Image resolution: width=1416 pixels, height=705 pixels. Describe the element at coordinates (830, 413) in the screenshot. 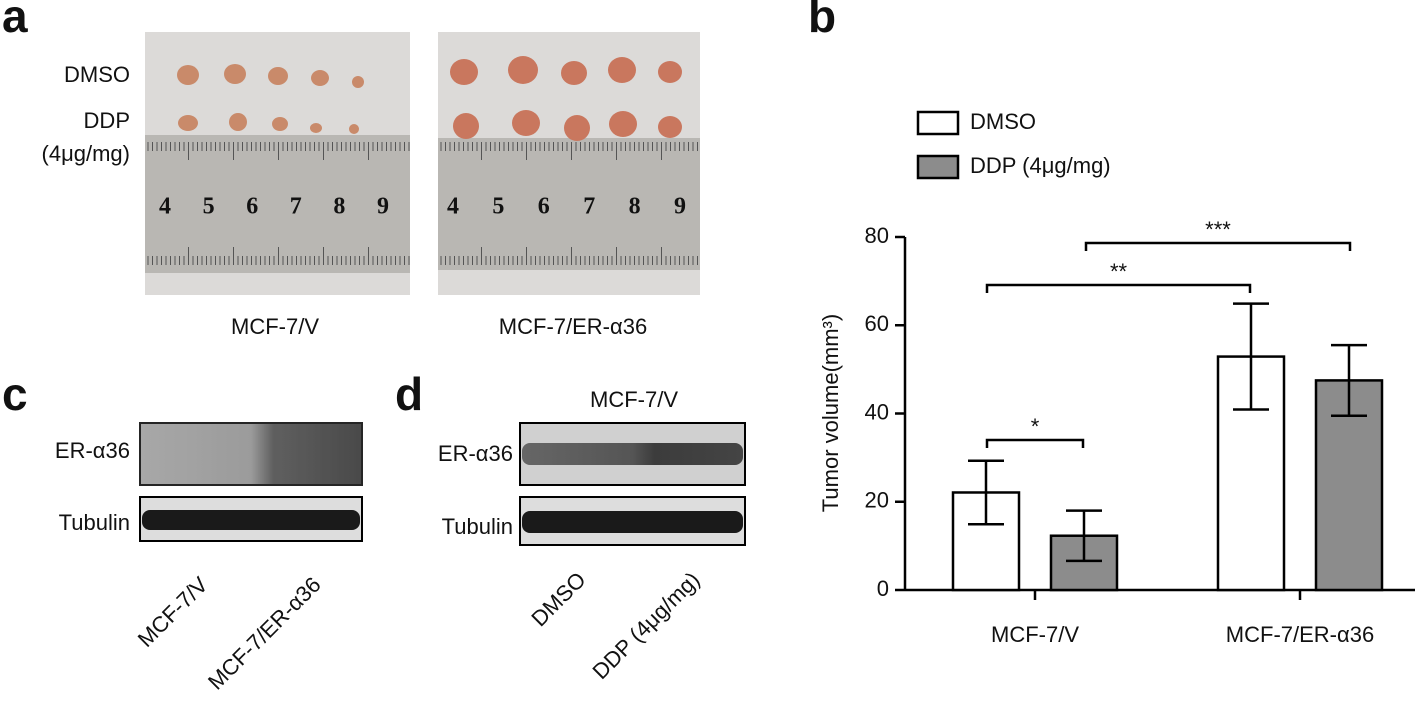

I see `y-axis-label: Tumor volume(mm³)` at that location.